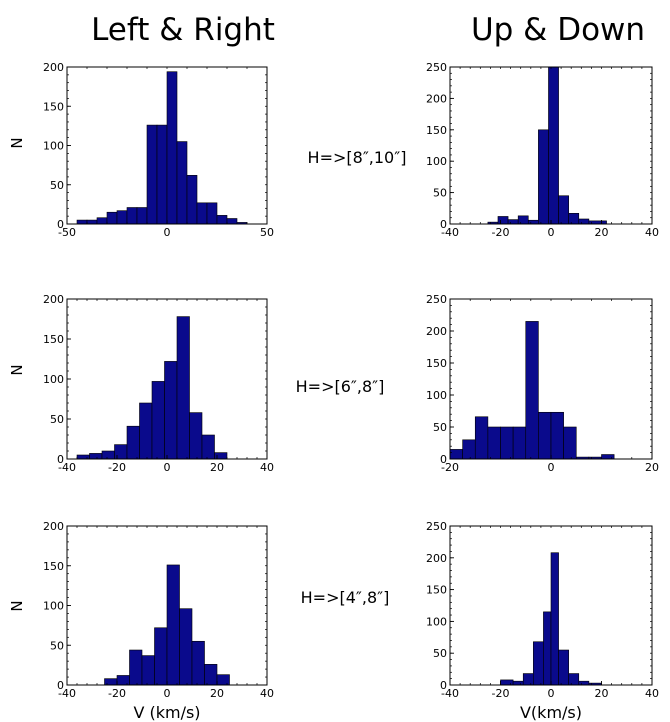  I want to click on histogram-panel-6: -40 -20 0 20 40 0 50 100 150 200 250, so click(542, 610).